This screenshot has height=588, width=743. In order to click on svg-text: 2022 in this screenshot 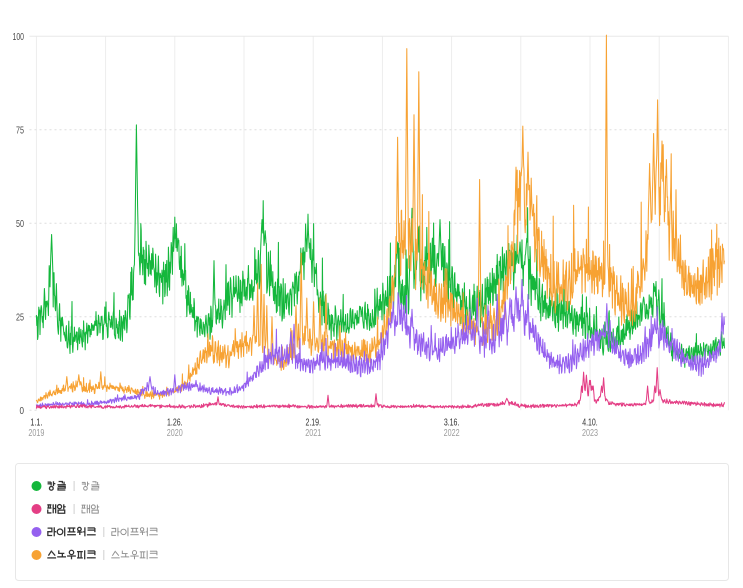, I will do `click(452, 433)`.